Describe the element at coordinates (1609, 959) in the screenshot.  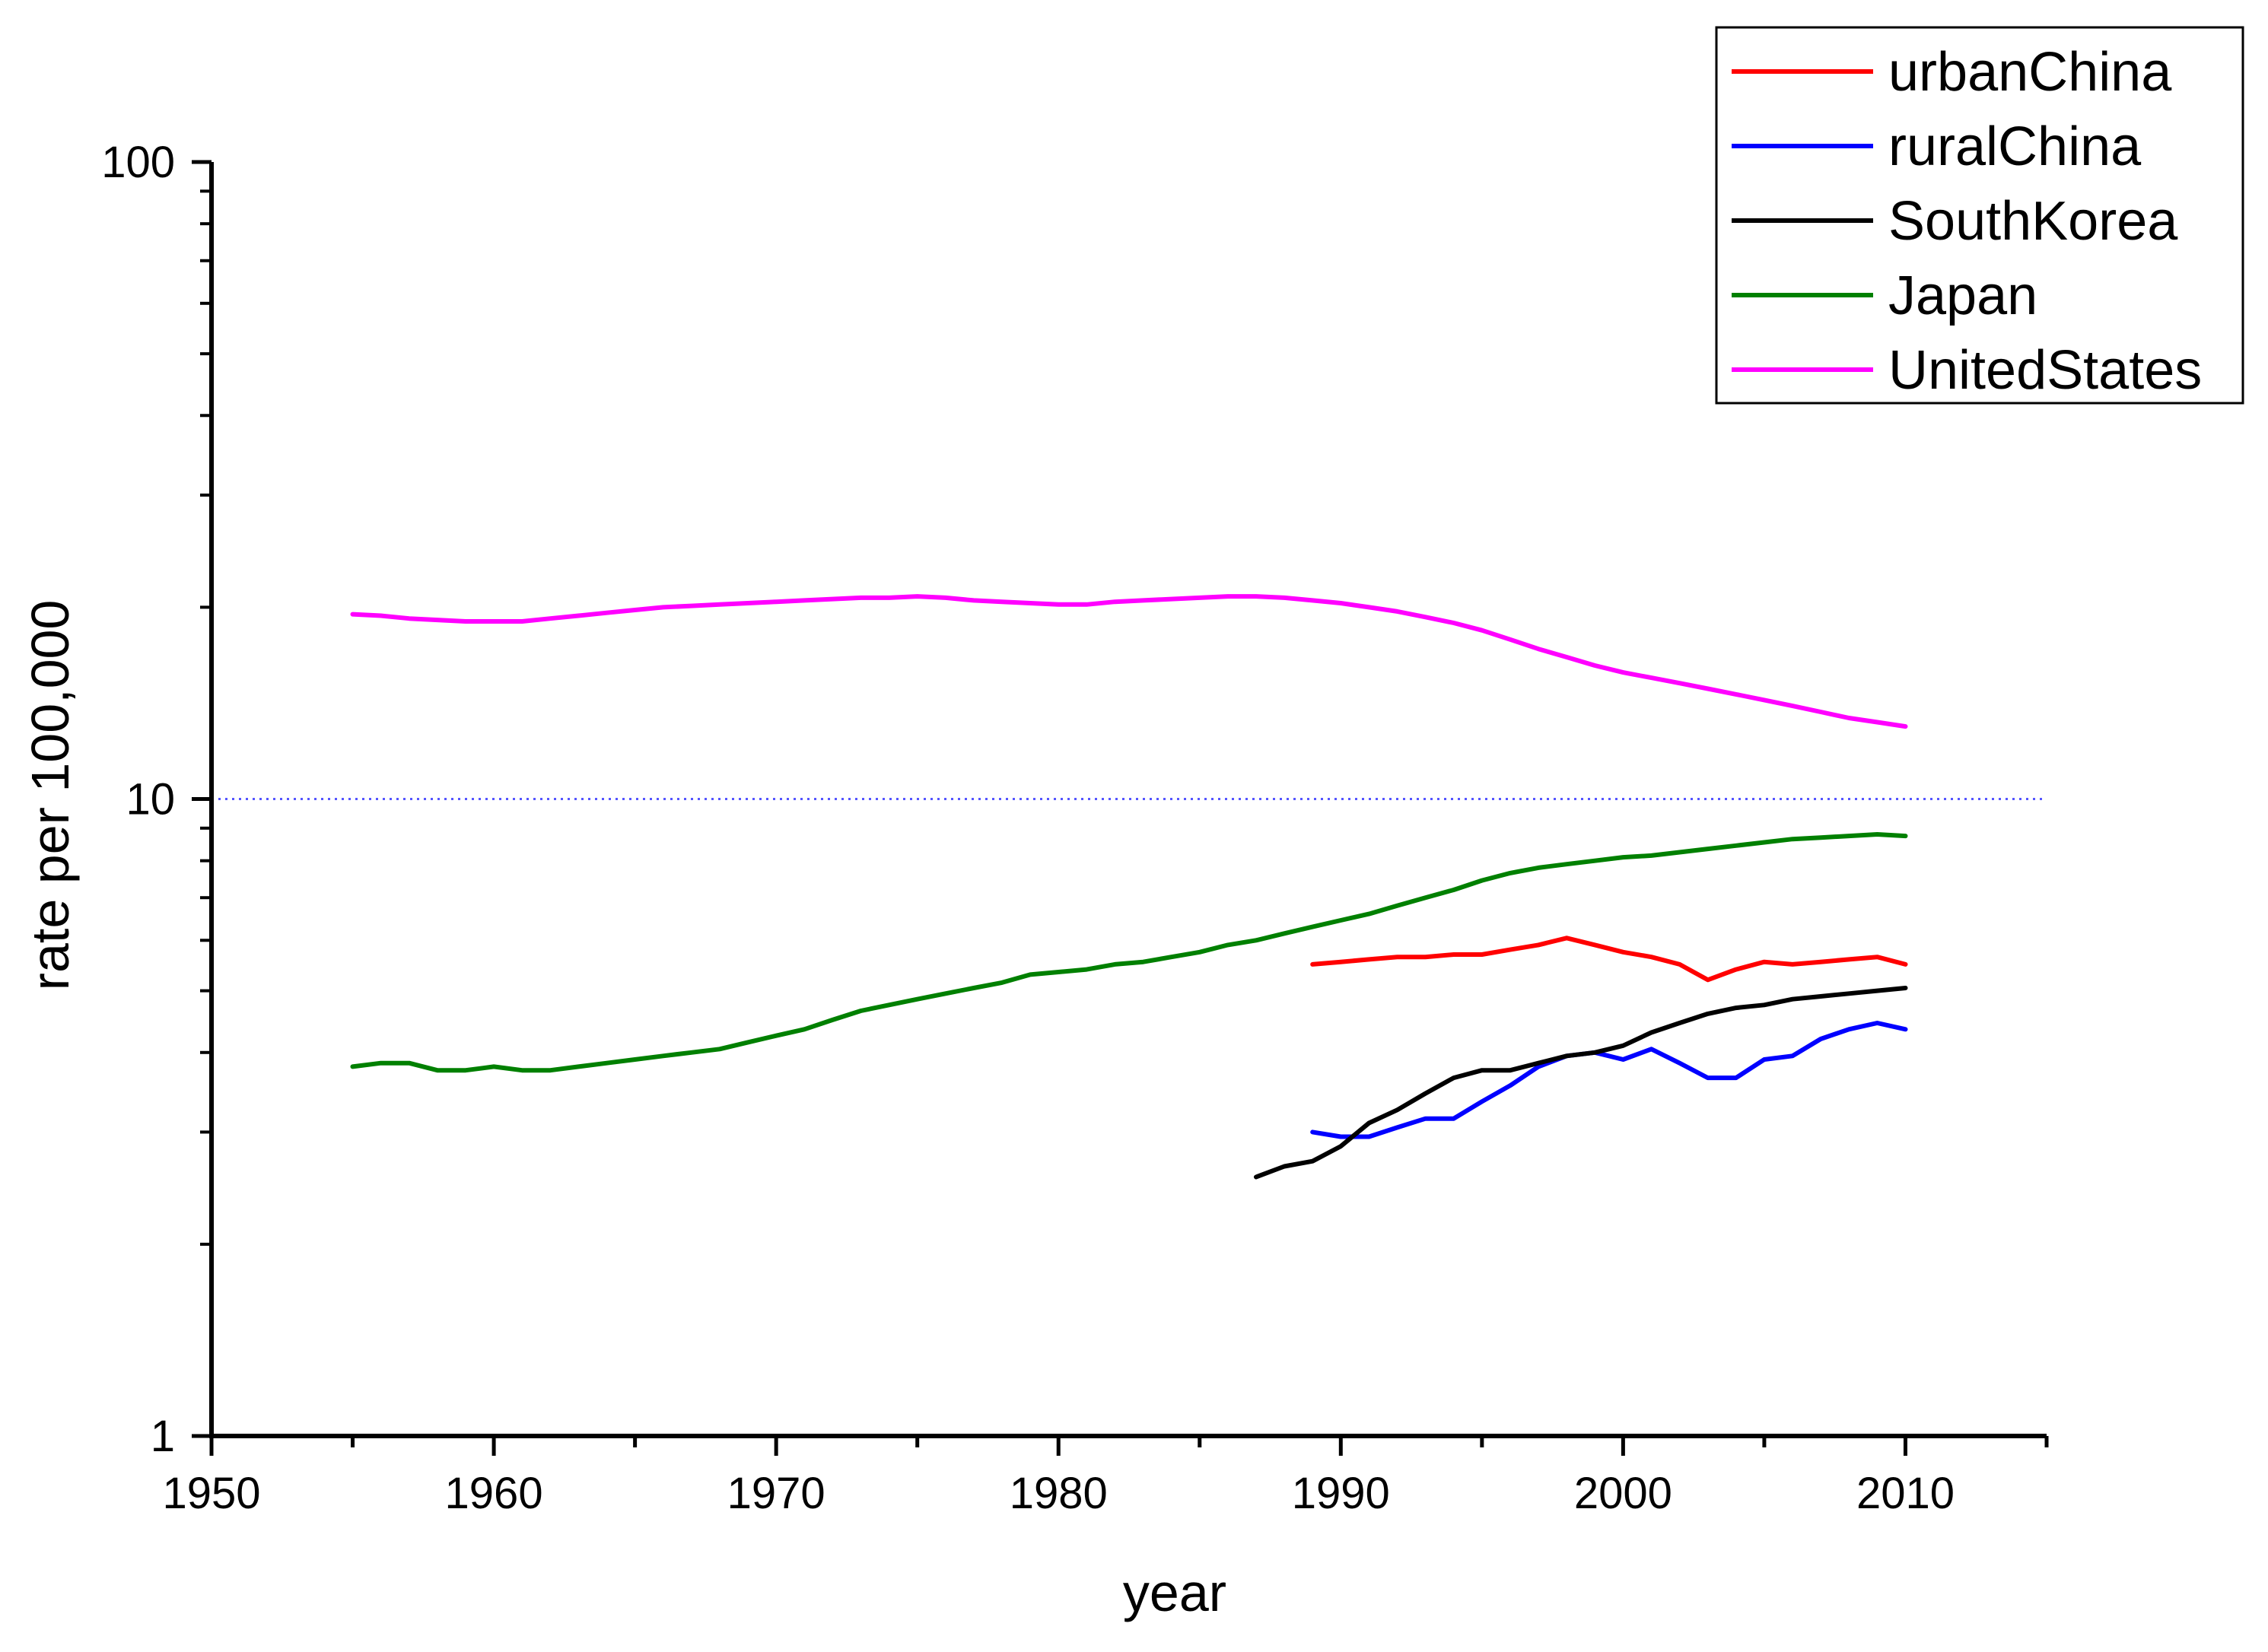
I see `series-line-urbanChina` at that location.